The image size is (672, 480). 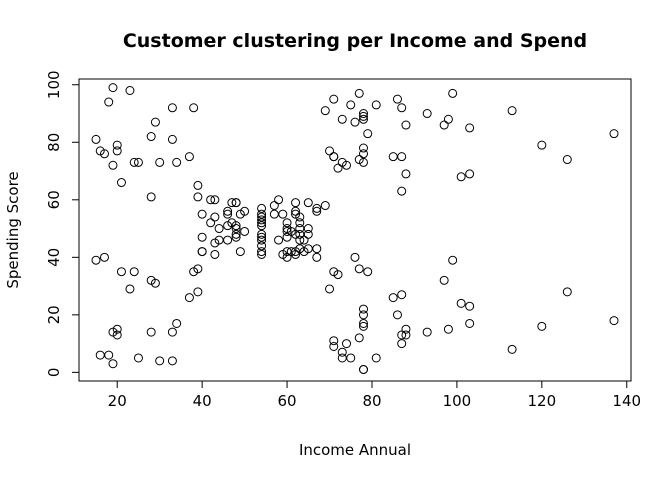 I want to click on y-axis-label: Spending Score, so click(x=13, y=229).